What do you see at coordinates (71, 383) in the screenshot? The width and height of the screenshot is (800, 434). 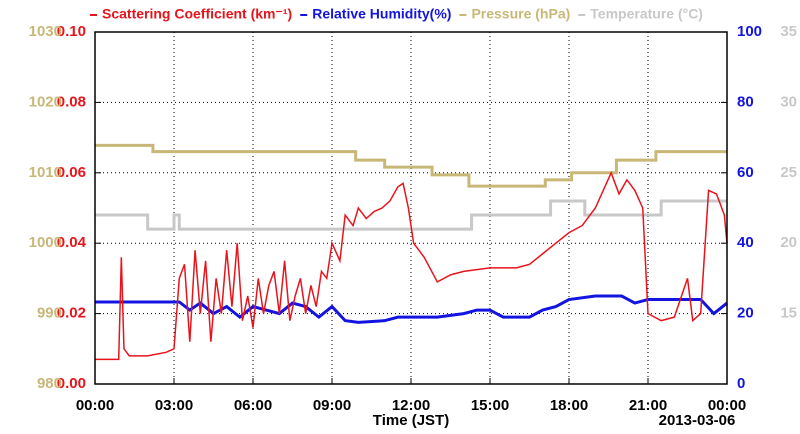 I see `y-tick-label: 0.00` at bounding box center [71, 383].